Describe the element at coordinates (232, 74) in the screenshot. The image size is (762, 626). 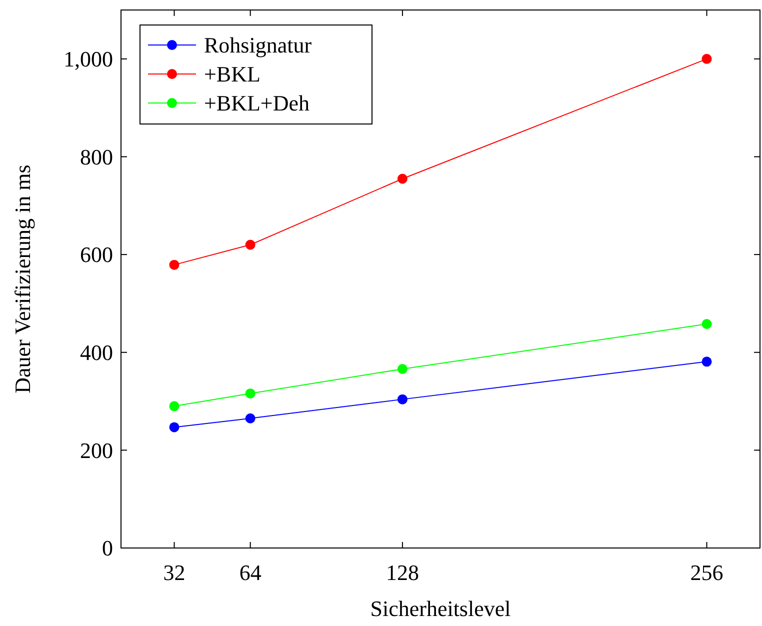
I see `legend-label: +BKL` at that location.